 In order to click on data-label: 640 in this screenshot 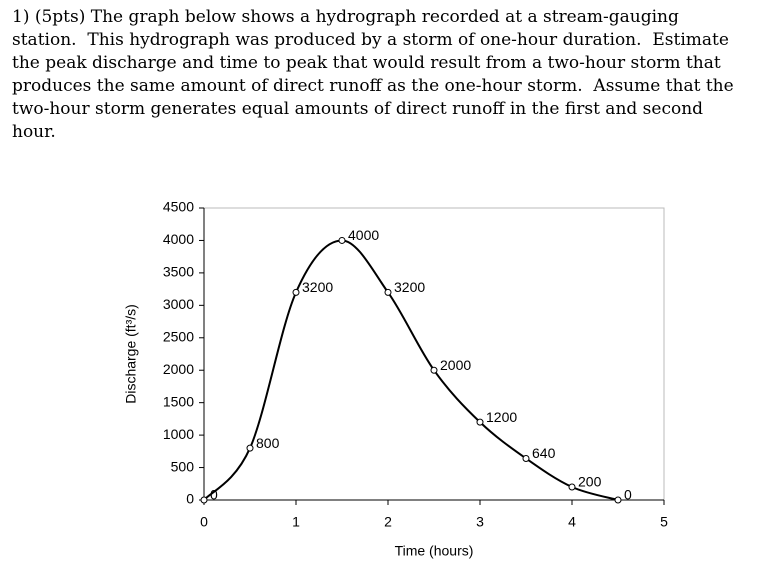, I will do `click(544, 453)`.